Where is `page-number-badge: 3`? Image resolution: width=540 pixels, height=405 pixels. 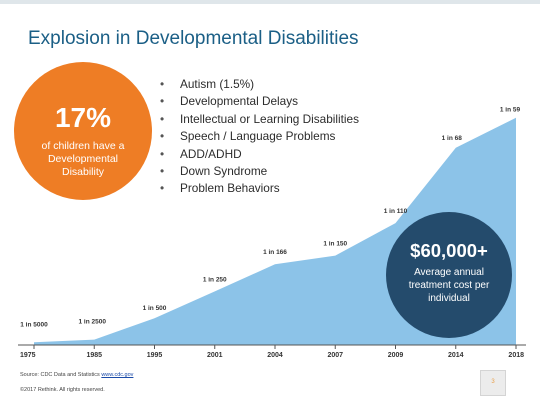 page-number-badge: 3 is located at coordinates (493, 383).